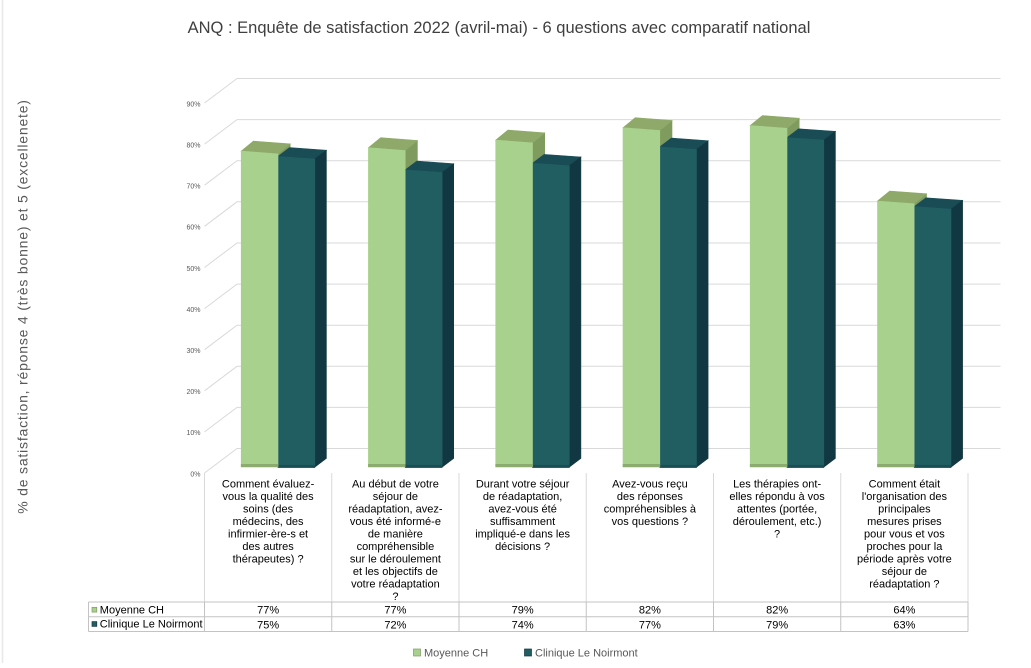 This screenshot has width=1031, height=668. I want to click on svg-text: 60%, so click(193, 228).